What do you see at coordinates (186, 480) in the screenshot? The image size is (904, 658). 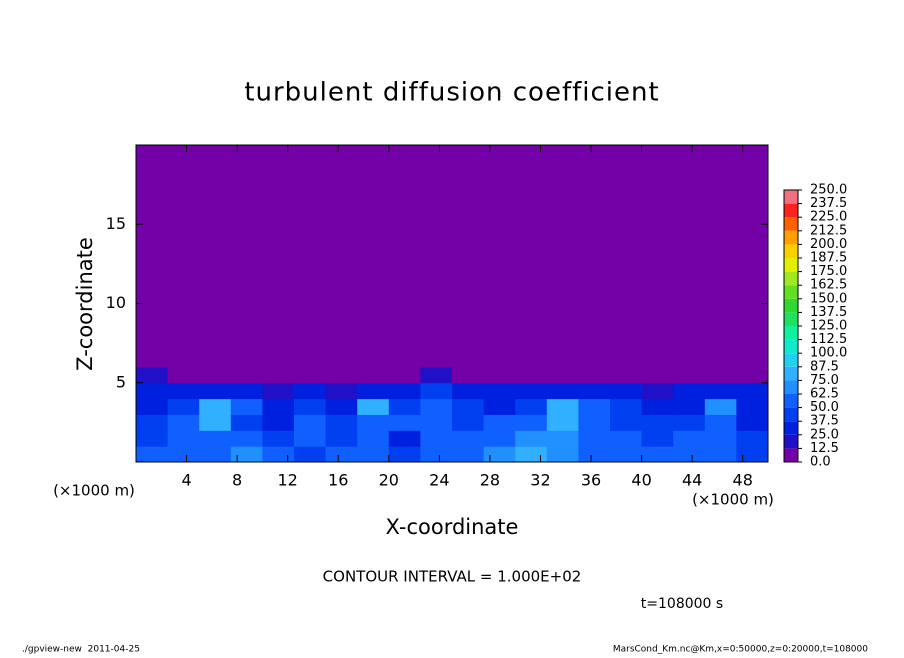 I see `x-tick-label: 4` at bounding box center [186, 480].